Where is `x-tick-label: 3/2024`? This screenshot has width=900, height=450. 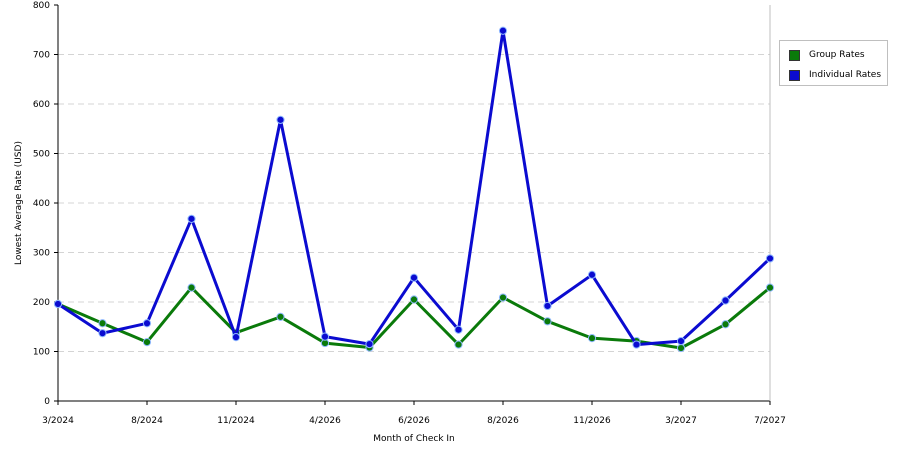
x-tick-label: 3/2024 is located at coordinates (58, 421).